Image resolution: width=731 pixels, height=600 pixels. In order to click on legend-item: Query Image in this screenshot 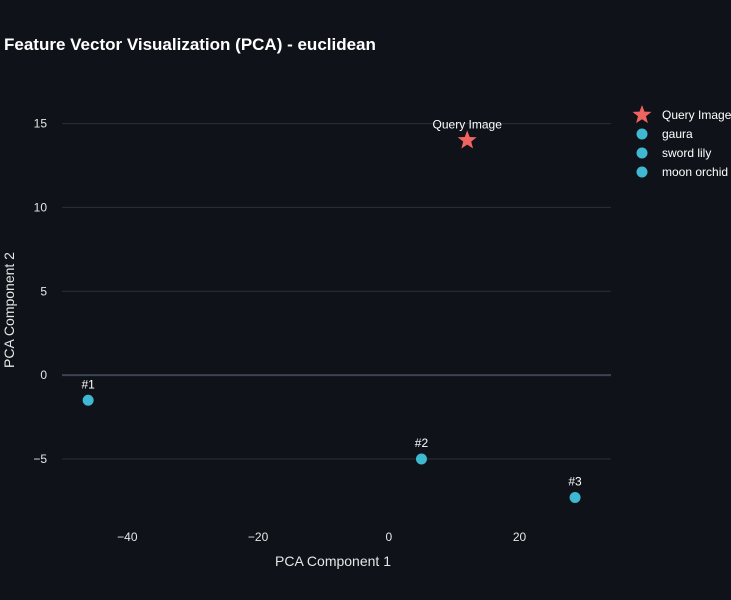, I will do `click(681, 114)`.